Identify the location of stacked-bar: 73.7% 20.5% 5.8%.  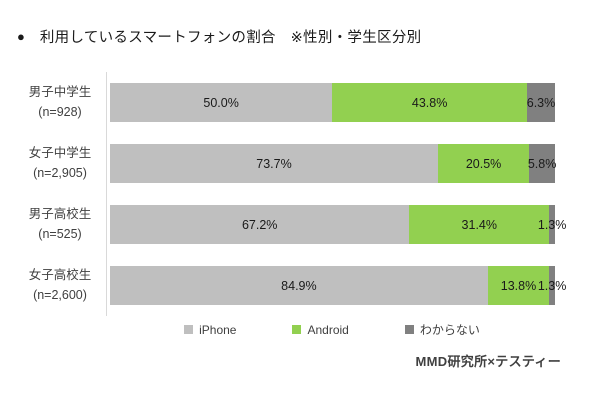
(333, 163).